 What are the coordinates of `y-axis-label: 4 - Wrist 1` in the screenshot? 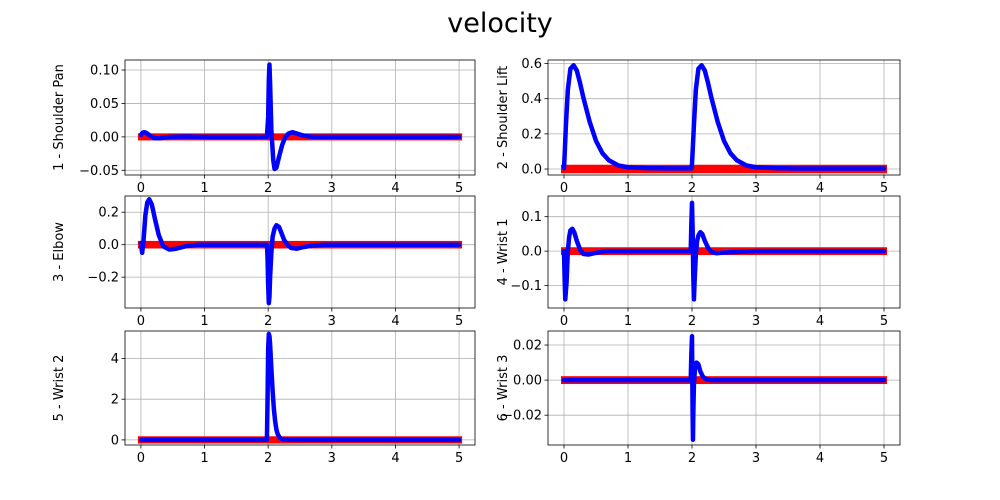 It's located at (503, 252).